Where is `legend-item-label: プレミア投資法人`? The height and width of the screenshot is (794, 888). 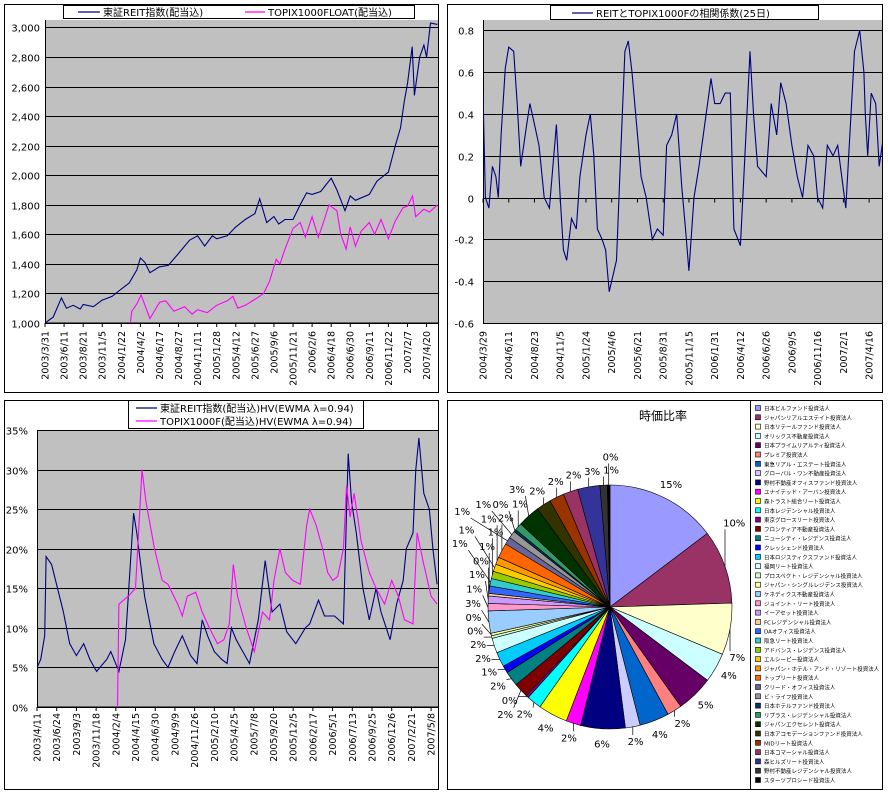 legend-item-label: プレミア投資法人 is located at coordinates (786, 455).